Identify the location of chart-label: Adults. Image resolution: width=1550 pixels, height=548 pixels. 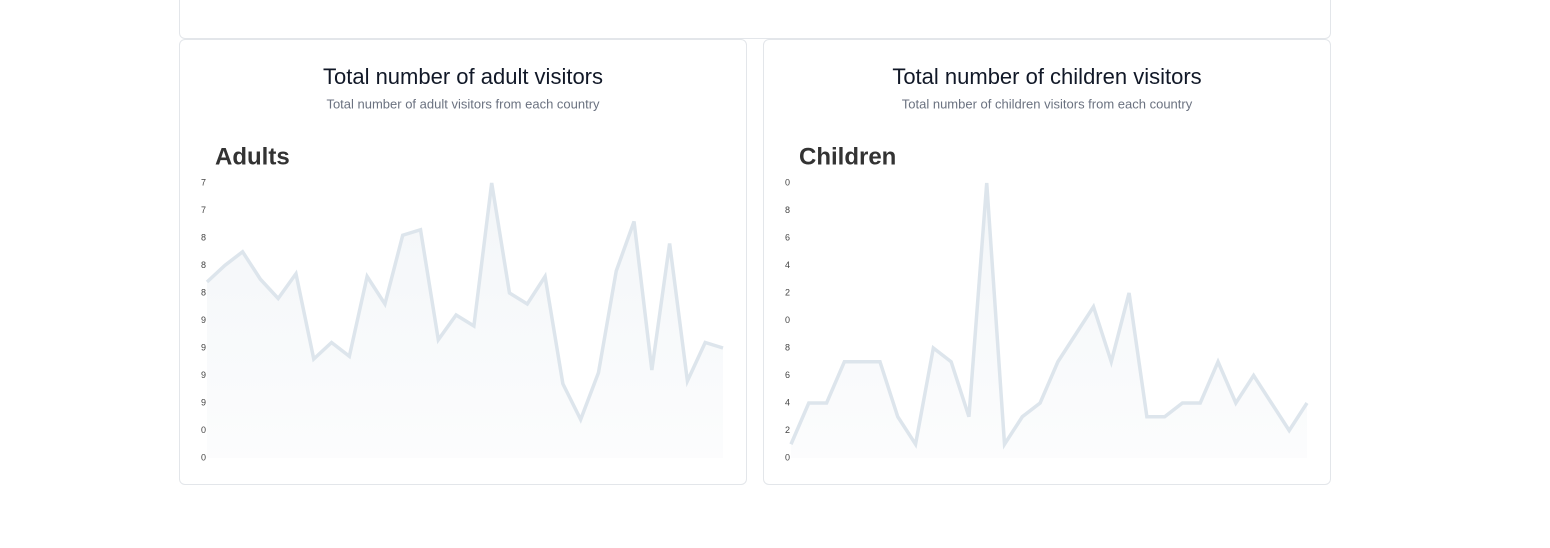
(252, 156).